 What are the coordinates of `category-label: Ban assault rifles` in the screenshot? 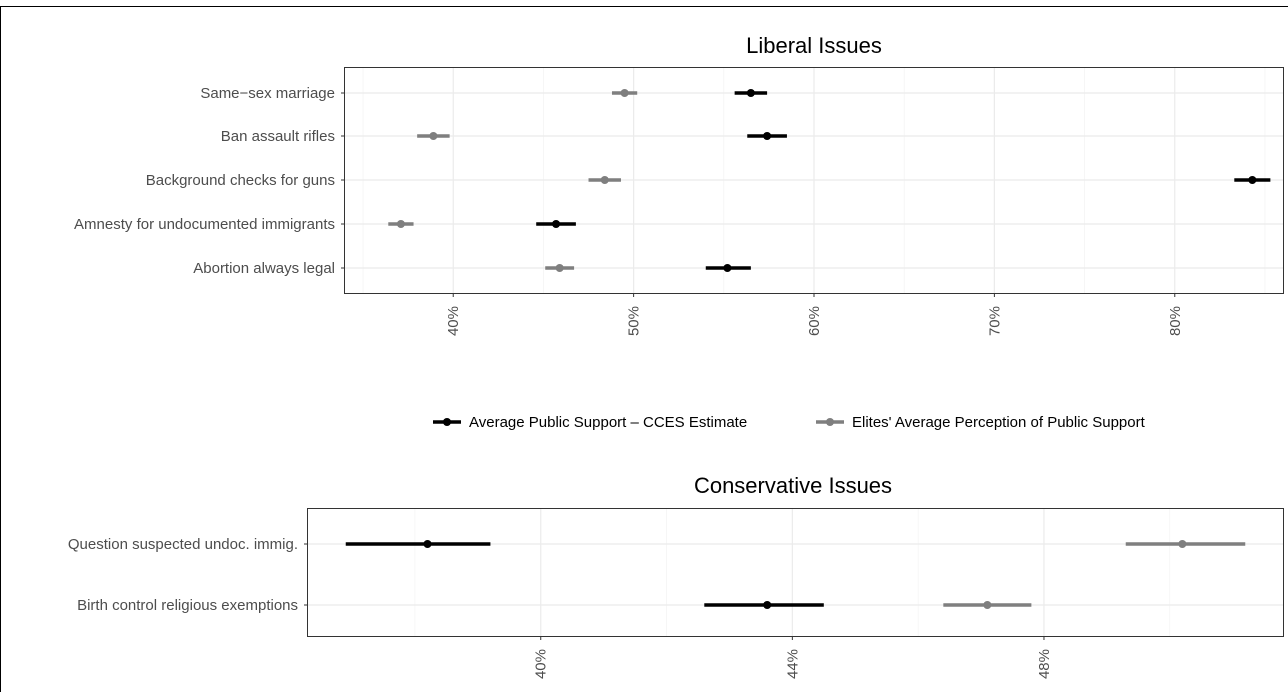 It's located at (278, 136).